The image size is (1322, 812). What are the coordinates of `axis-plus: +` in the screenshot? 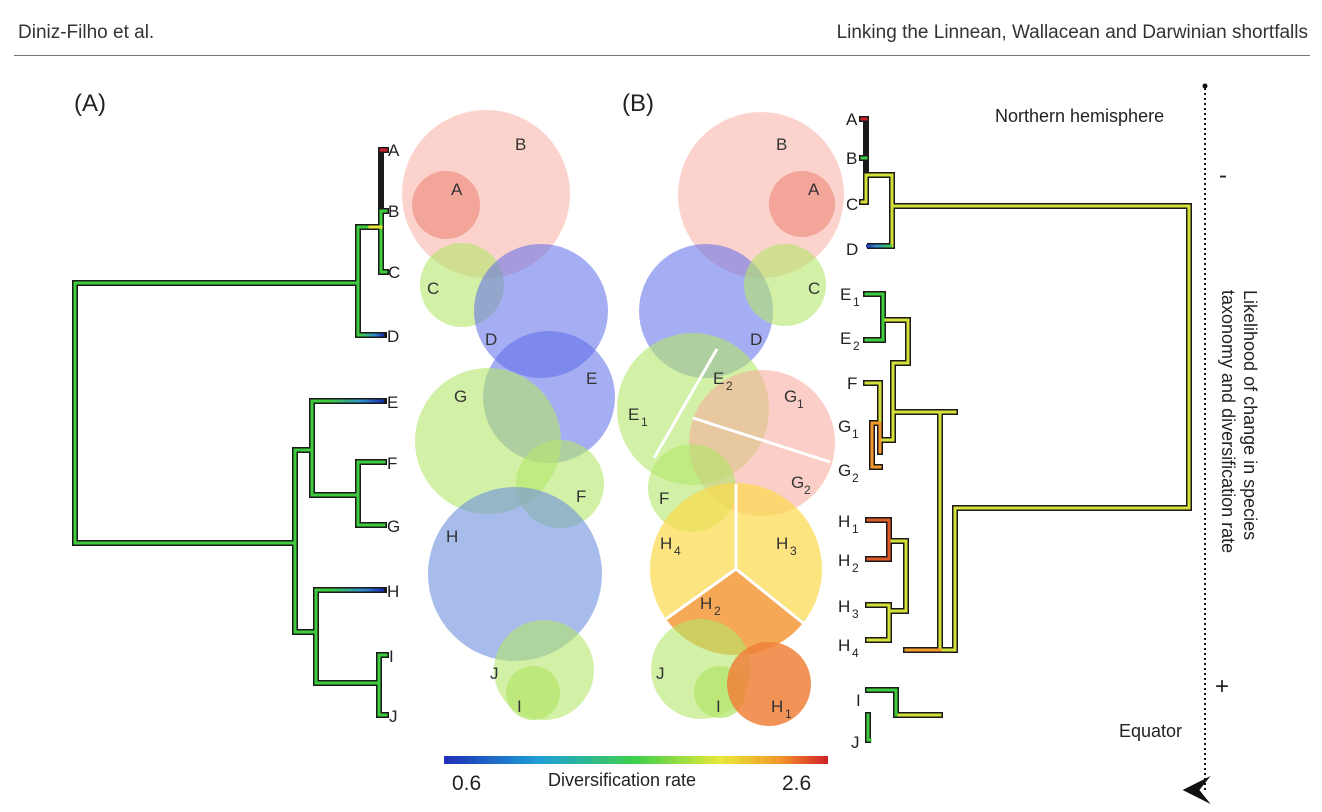 It's located at (1222, 686).